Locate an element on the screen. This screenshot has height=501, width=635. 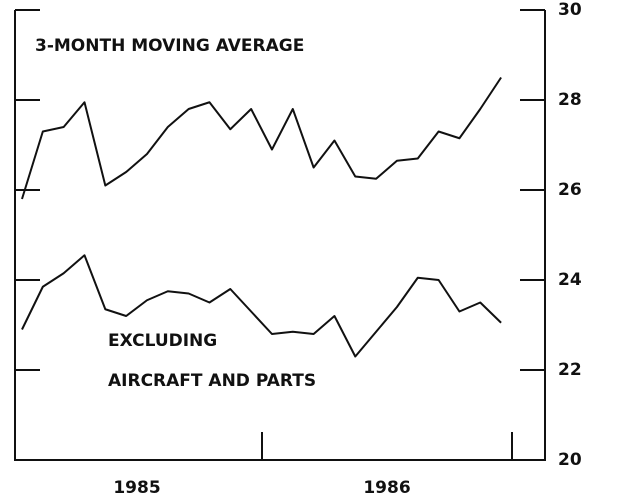
y-tick-label: 28 is located at coordinates (570, 100).